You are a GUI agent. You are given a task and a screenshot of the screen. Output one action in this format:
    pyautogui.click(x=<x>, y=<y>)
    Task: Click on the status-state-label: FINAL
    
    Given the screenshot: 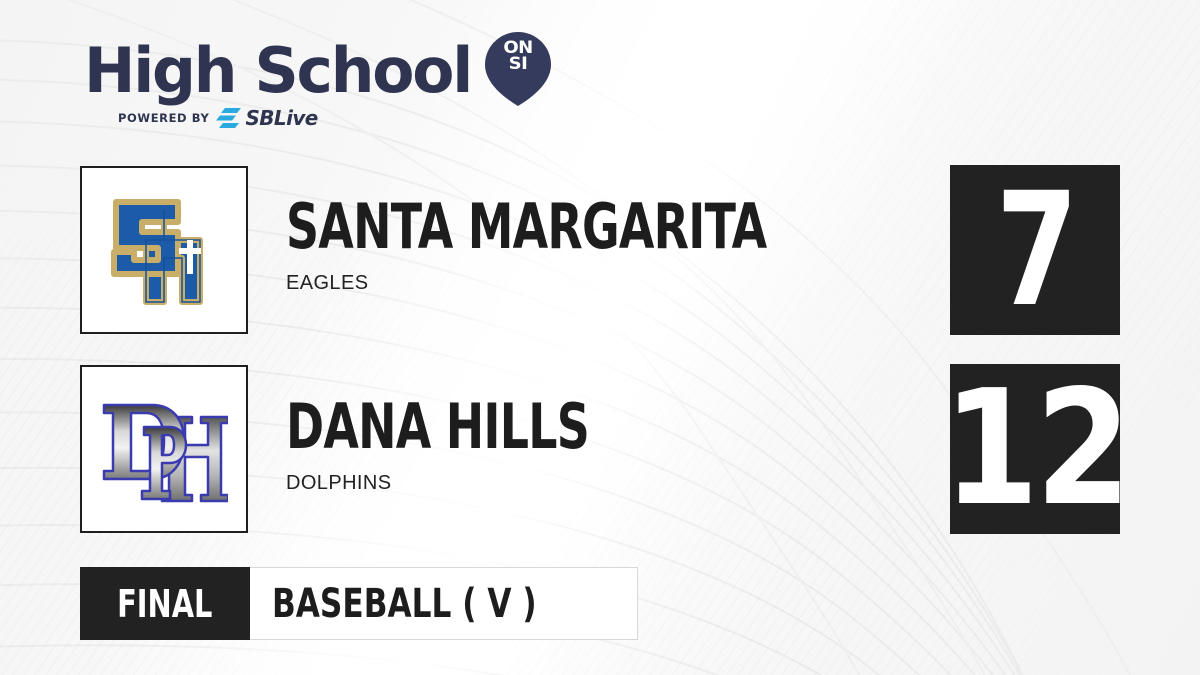 What is the action you would take?
    pyautogui.click(x=165, y=603)
    